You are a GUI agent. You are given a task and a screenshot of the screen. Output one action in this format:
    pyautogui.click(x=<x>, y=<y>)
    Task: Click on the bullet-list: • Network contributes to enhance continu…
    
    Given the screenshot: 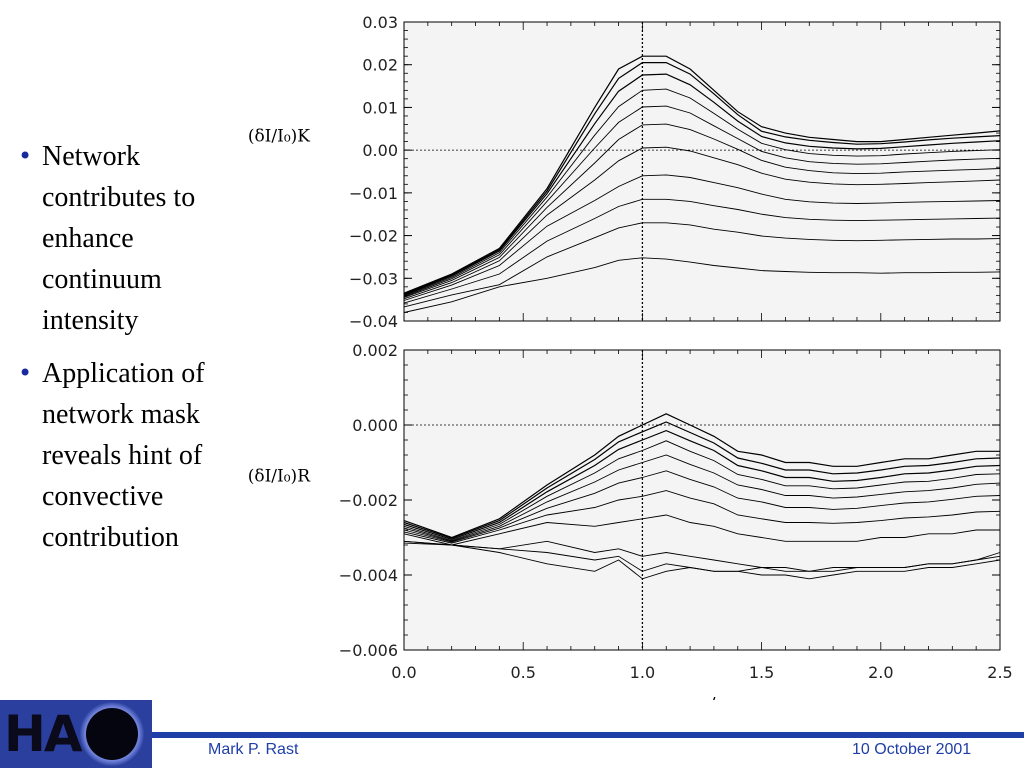 What is the action you would take?
    pyautogui.click(x=133, y=353)
    